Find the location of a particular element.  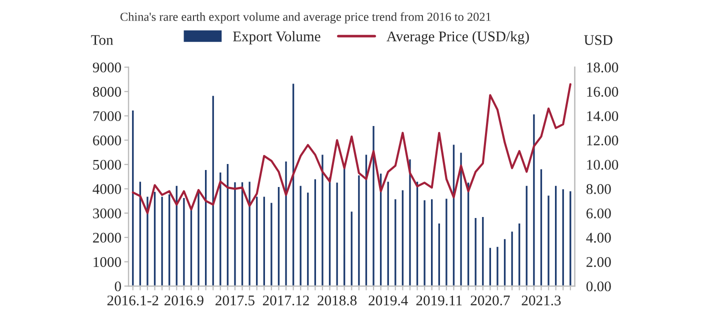

y-tick-label: 5000 is located at coordinates (107, 165).